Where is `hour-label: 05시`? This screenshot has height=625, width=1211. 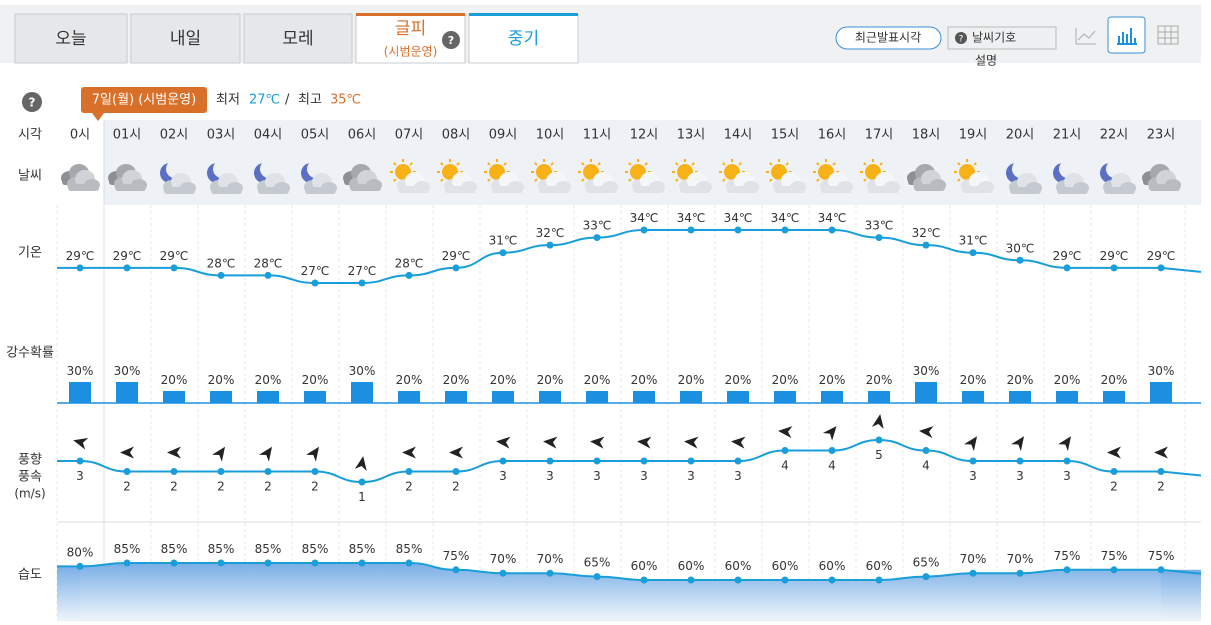 hour-label: 05시 is located at coordinates (315, 135).